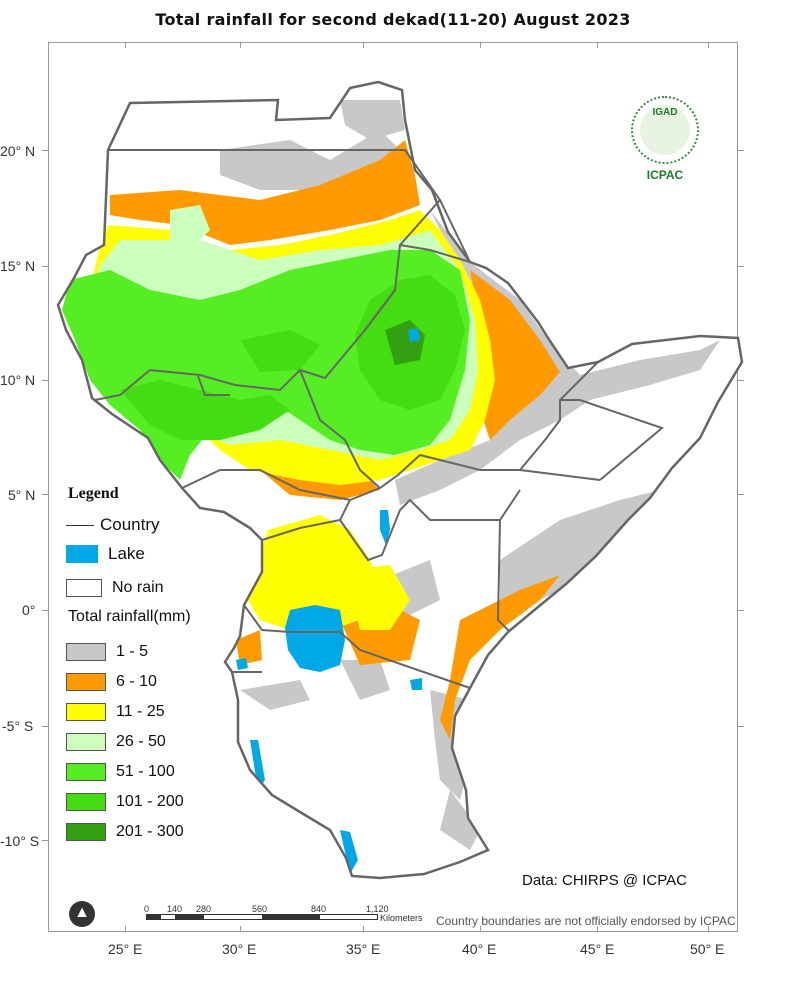 This screenshot has height=981, width=786. What do you see at coordinates (84, 588) in the screenshot?
I see `no-rain-swatch` at bounding box center [84, 588].